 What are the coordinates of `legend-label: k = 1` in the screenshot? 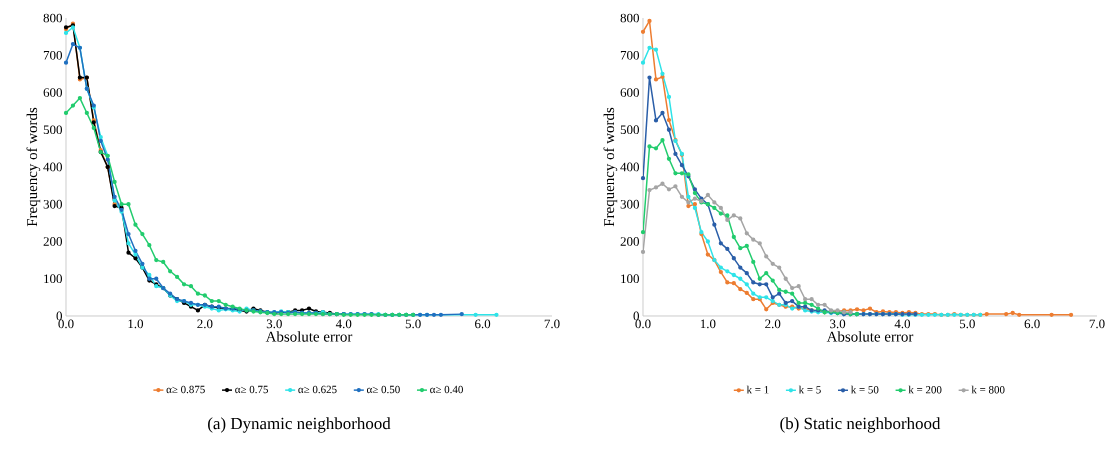 It's located at (757, 389).